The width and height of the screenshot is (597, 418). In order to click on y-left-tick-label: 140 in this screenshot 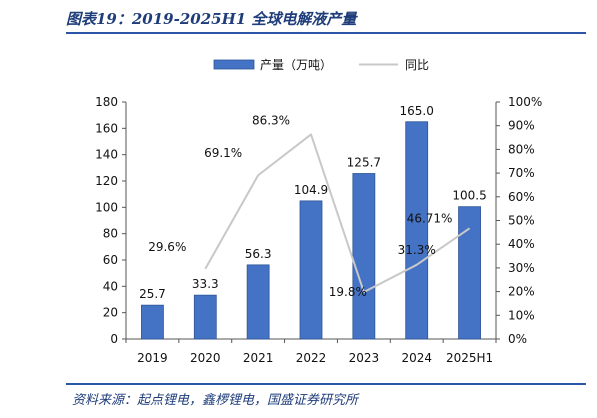, I will do `click(106, 155)`.